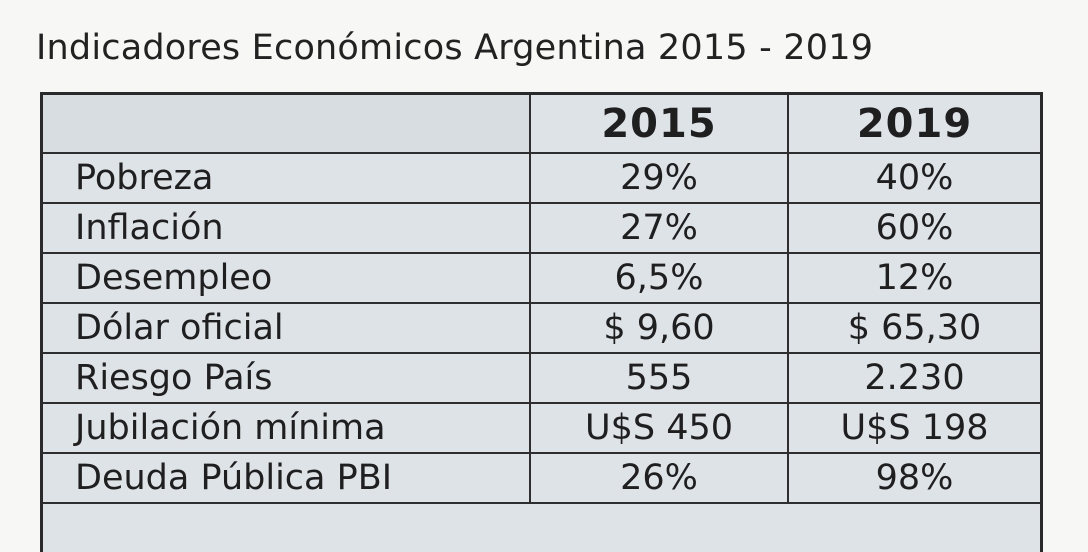 This screenshot has width=1088, height=552. What do you see at coordinates (659, 124) in the screenshot?
I see `header-cell-2015: 2015` at bounding box center [659, 124].